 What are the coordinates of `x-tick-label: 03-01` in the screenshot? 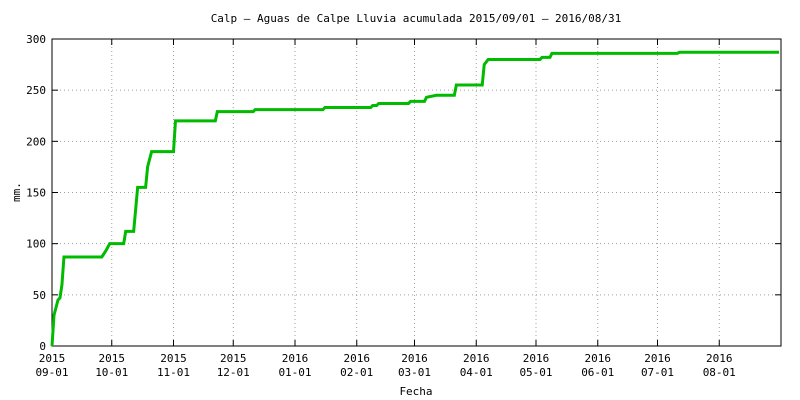 It's located at (414, 372).